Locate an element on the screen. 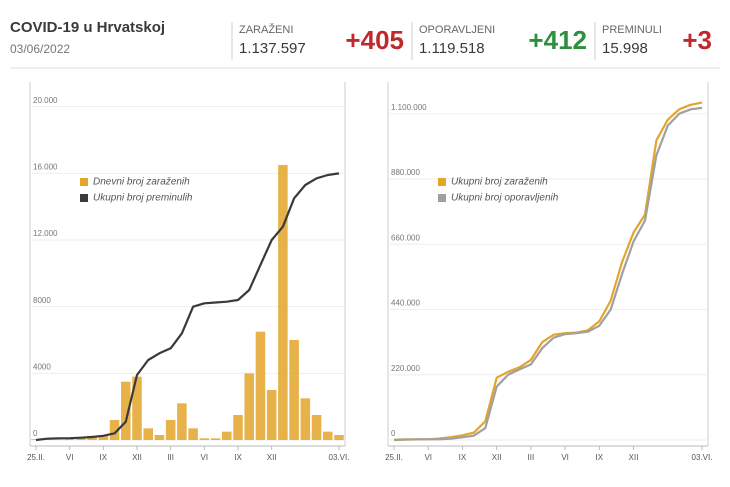  y-tick-label: 880.000 is located at coordinates (405, 172).